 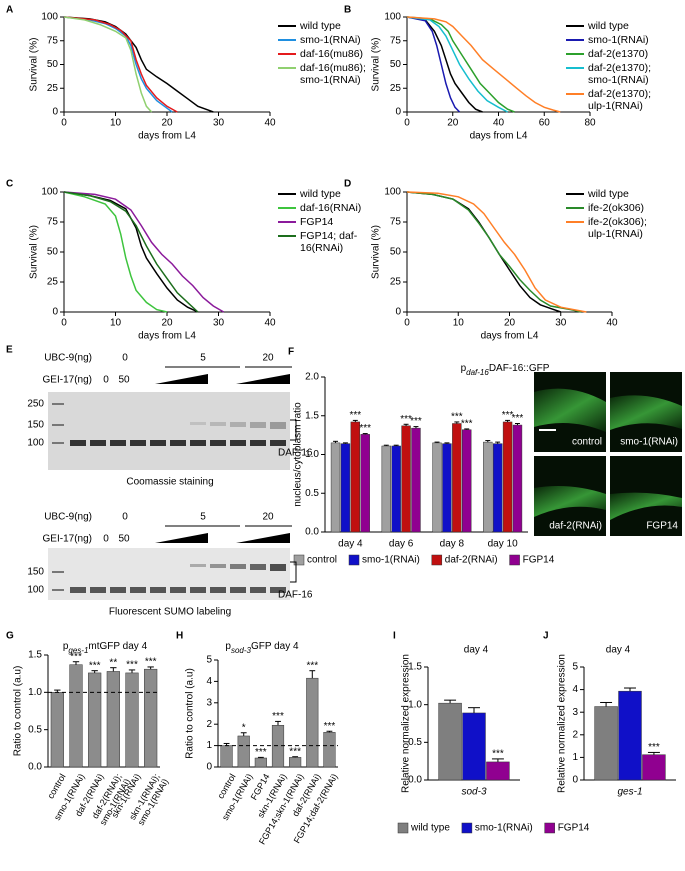 I want to click on y-tick-label: 75, so click(x=53, y=222).